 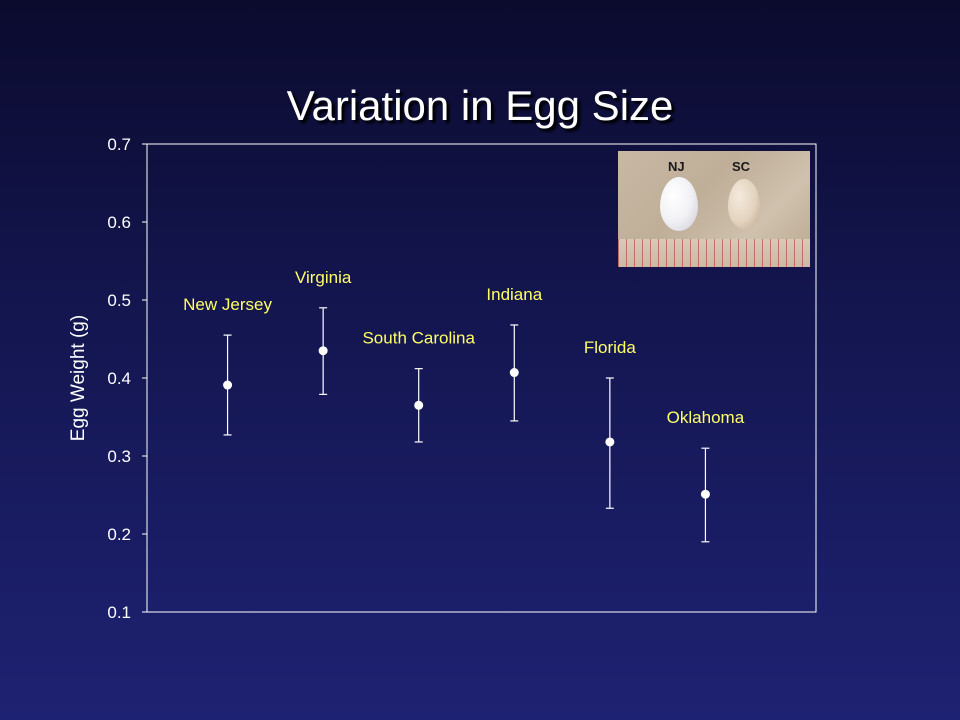 What do you see at coordinates (418, 338) in the screenshot?
I see `category-label: South Carolina` at bounding box center [418, 338].